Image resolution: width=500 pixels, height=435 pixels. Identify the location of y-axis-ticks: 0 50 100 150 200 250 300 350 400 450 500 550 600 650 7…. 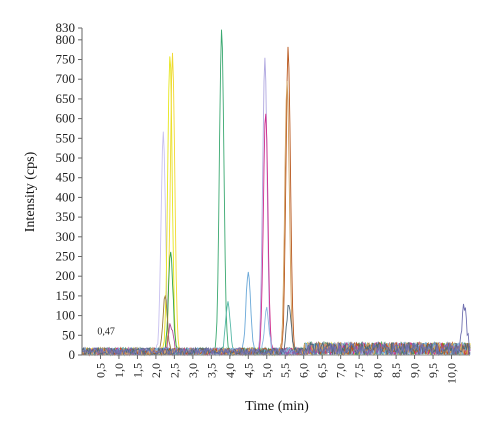
(69, 191).